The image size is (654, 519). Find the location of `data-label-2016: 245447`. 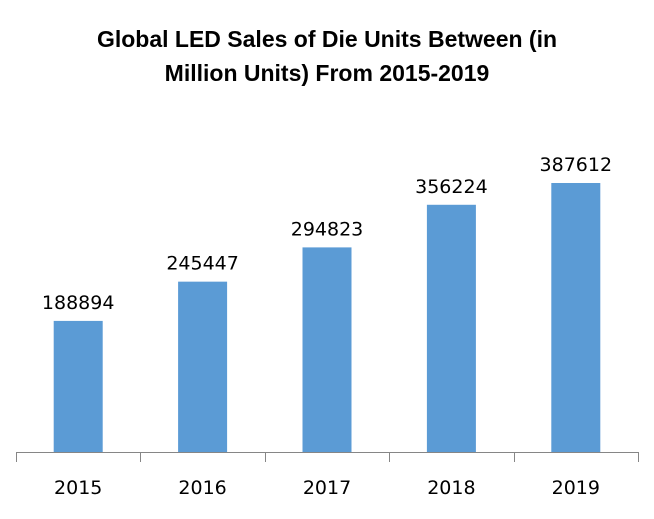

data-label-2016: 245447 is located at coordinates (202, 264).